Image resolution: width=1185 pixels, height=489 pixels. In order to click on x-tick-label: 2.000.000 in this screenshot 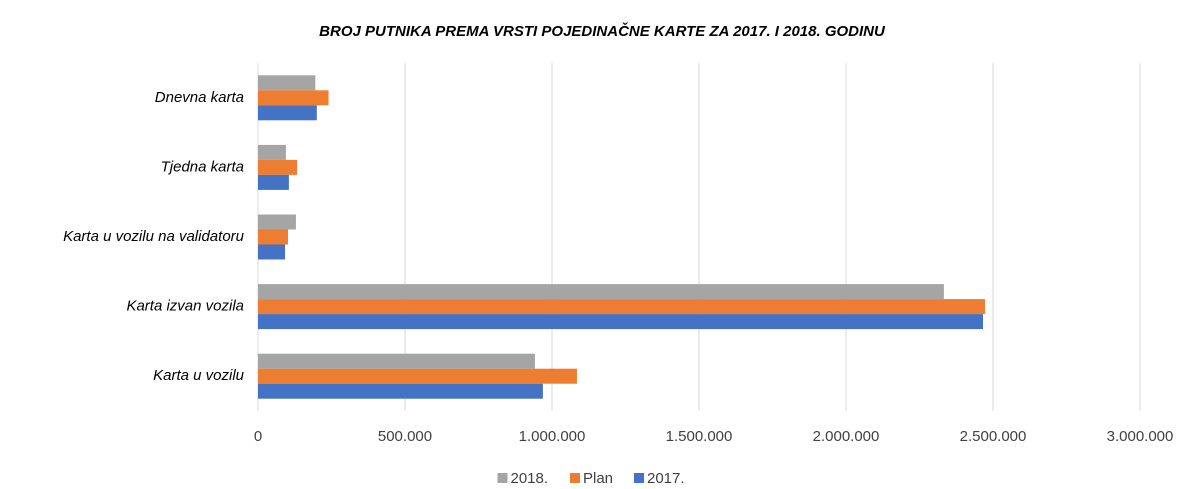, I will do `click(846, 436)`.